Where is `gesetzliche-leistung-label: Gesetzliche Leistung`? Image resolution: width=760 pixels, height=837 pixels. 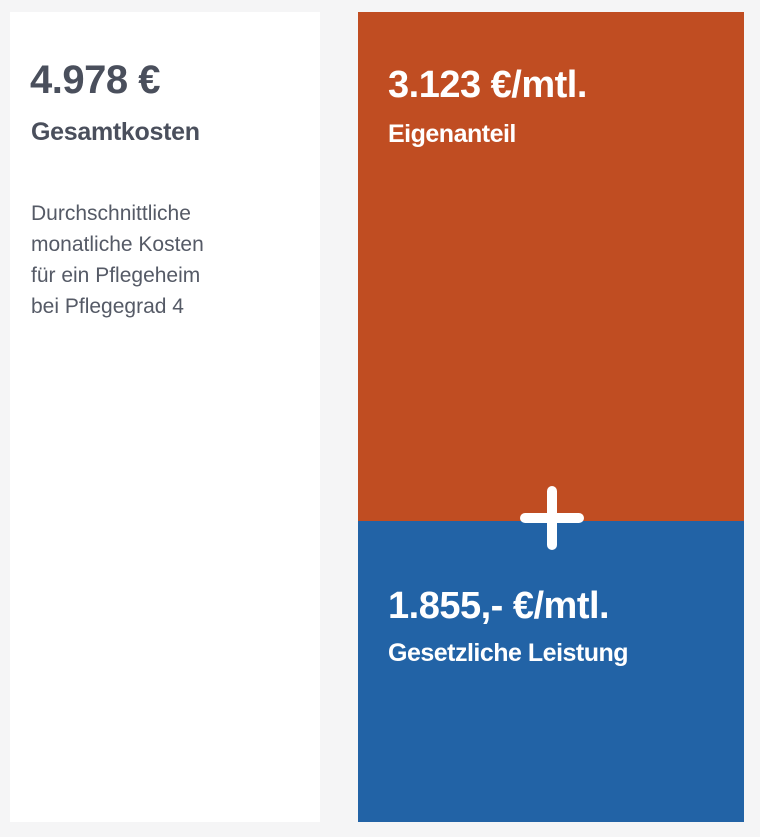 gesetzliche-leistung-label: Gesetzliche Leistung is located at coordinates (508, 653).